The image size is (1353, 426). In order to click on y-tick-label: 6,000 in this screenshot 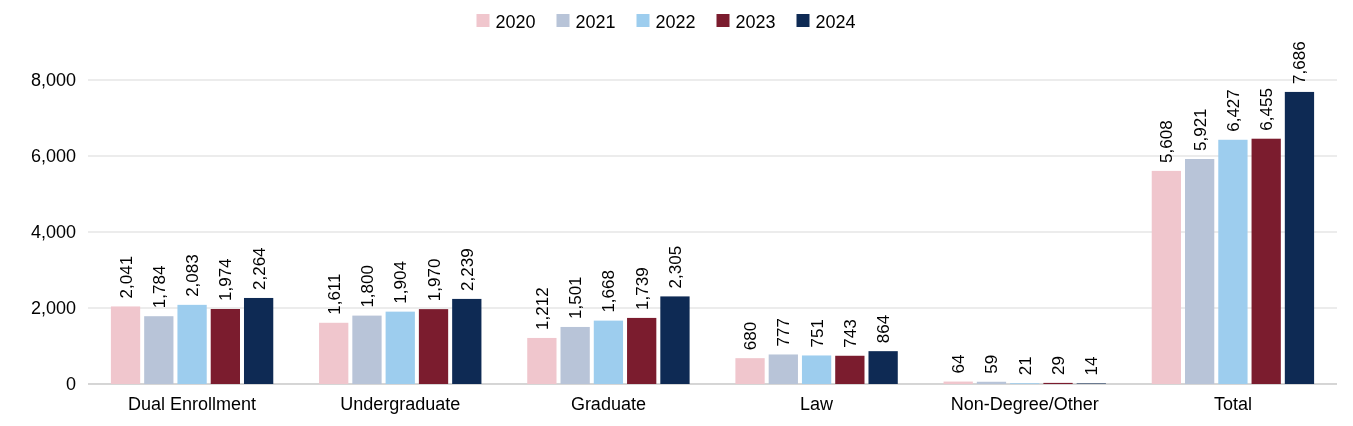, I will do `click(53, 156)`.